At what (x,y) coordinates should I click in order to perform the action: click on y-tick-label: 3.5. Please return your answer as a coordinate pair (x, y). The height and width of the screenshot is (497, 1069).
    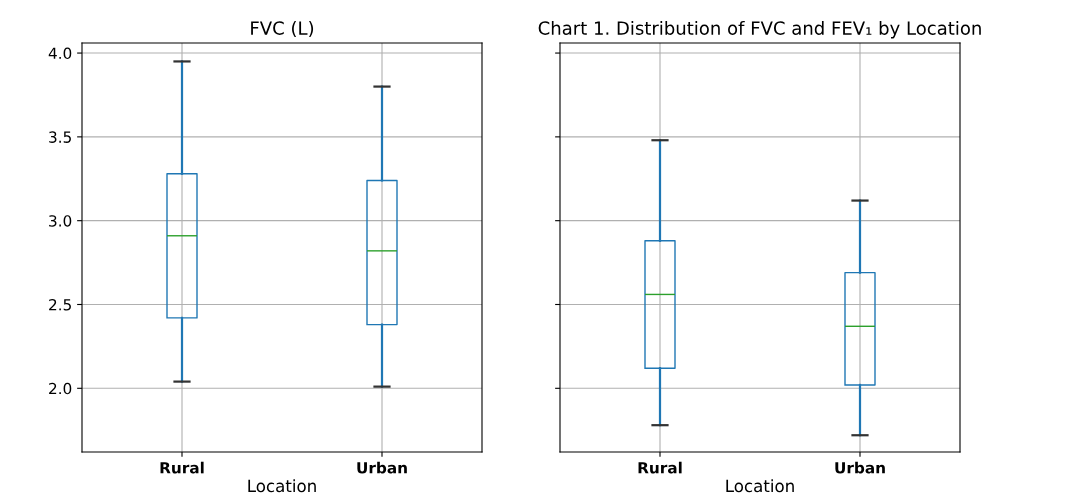
    Looking at the image, I should click on (60, 137).